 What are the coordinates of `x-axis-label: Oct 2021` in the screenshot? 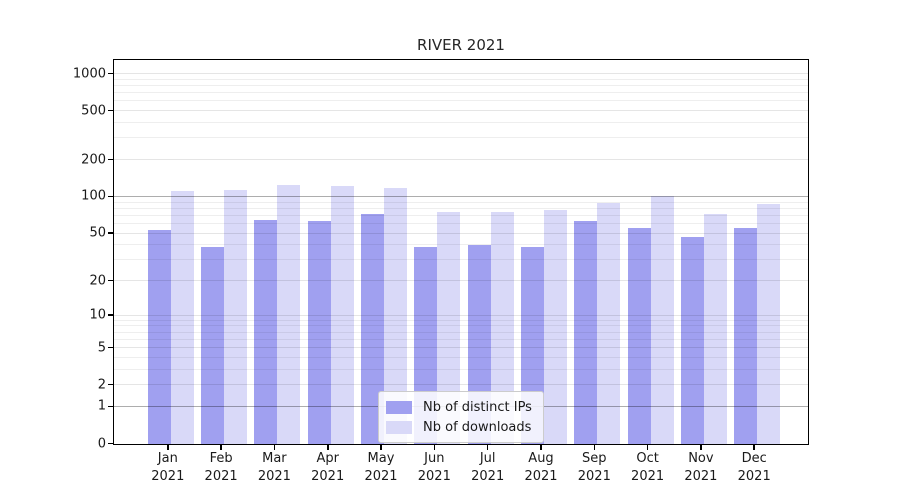 It's located at (648, 468).